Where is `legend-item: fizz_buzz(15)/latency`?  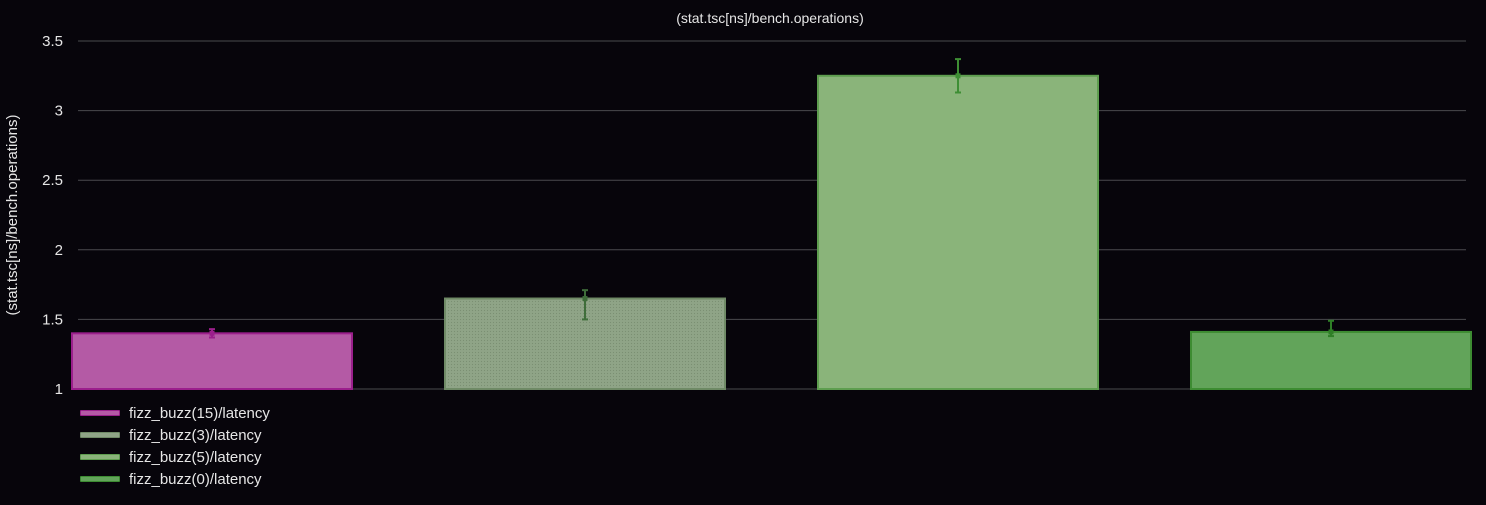 legend-item: fizz_buzz(15)/latency is located at coordinates (280, 413).